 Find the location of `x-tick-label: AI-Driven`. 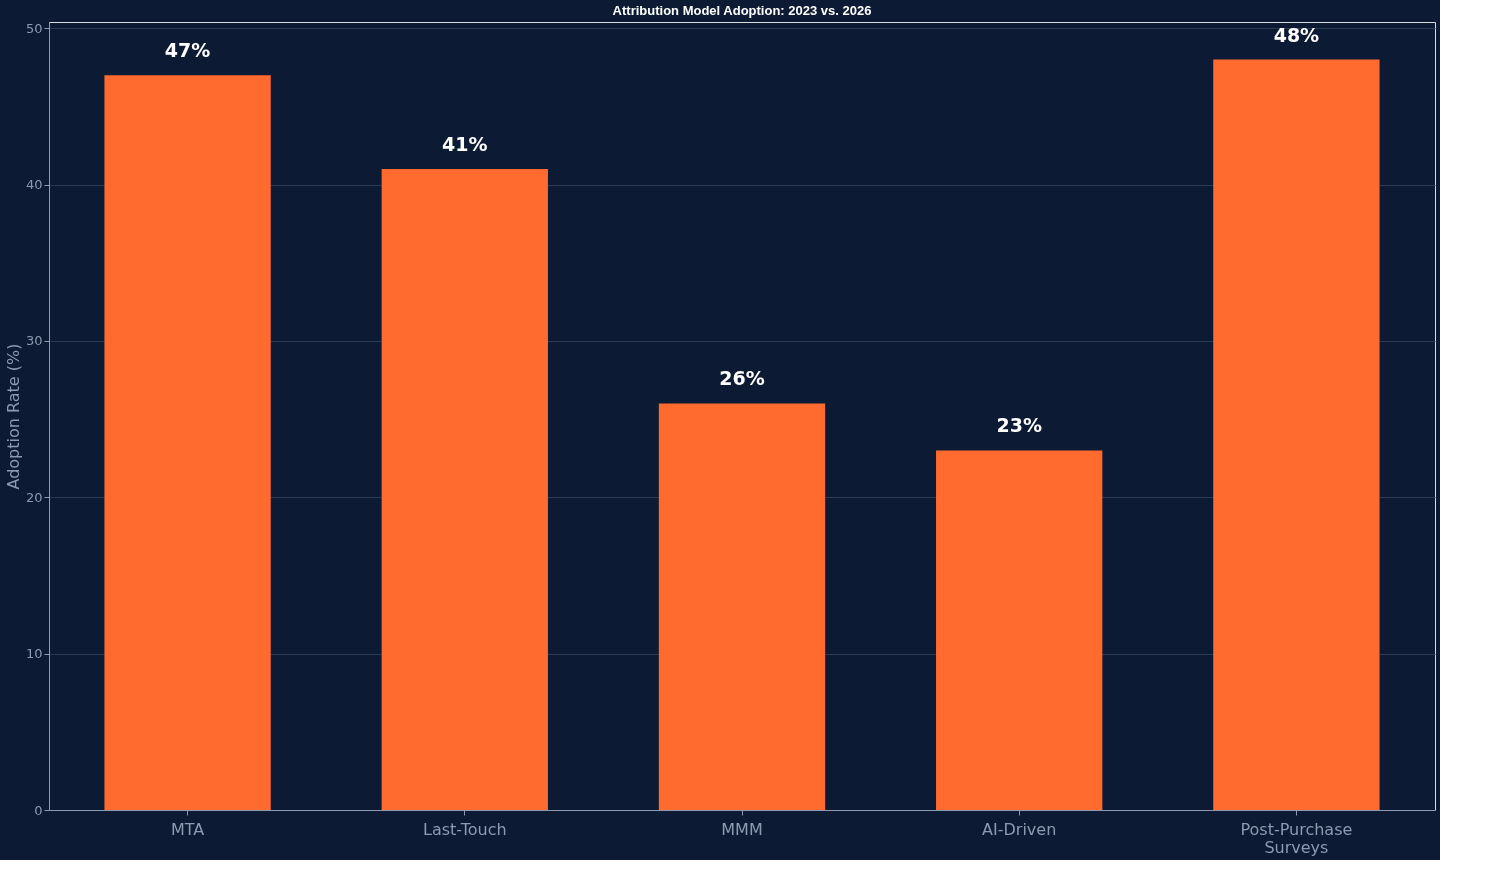

x-tick-label: AI-Driven is located at coordinates (1019, 829).